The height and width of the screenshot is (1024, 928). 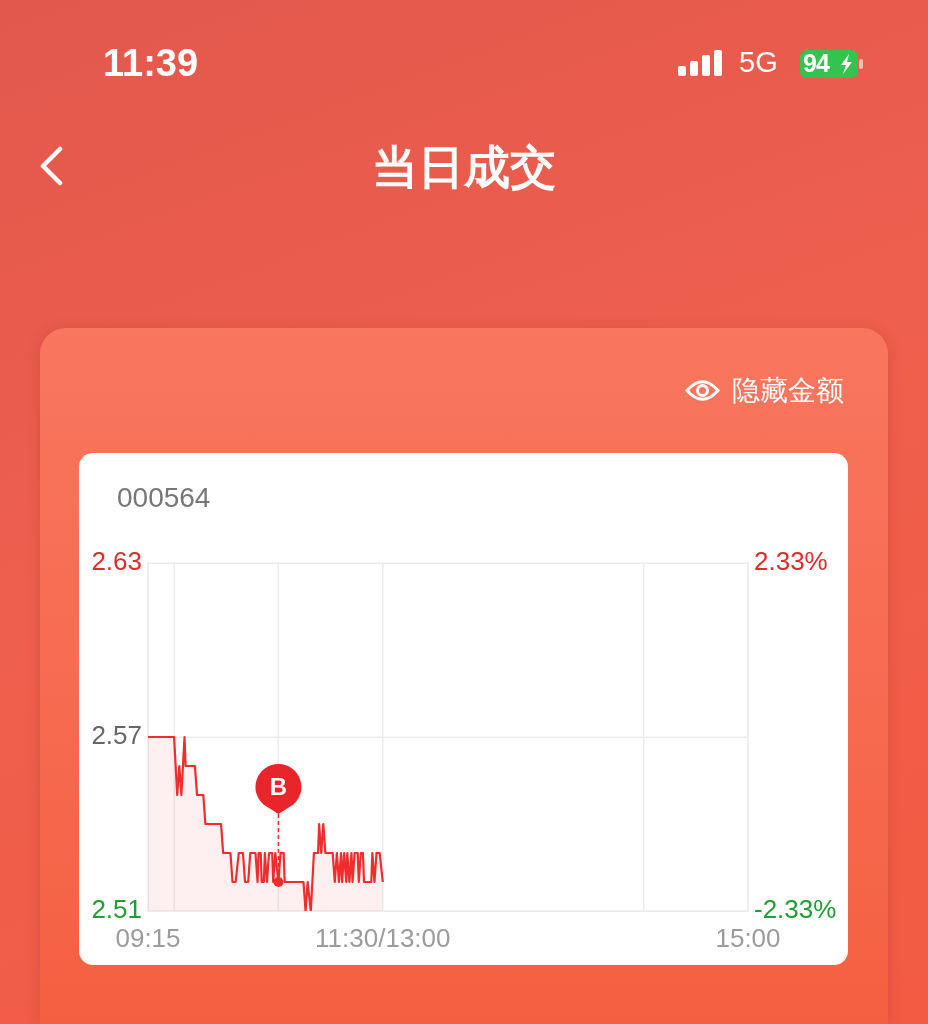 I want to click on text: 隐藏金额, so click(x=788, y=391).